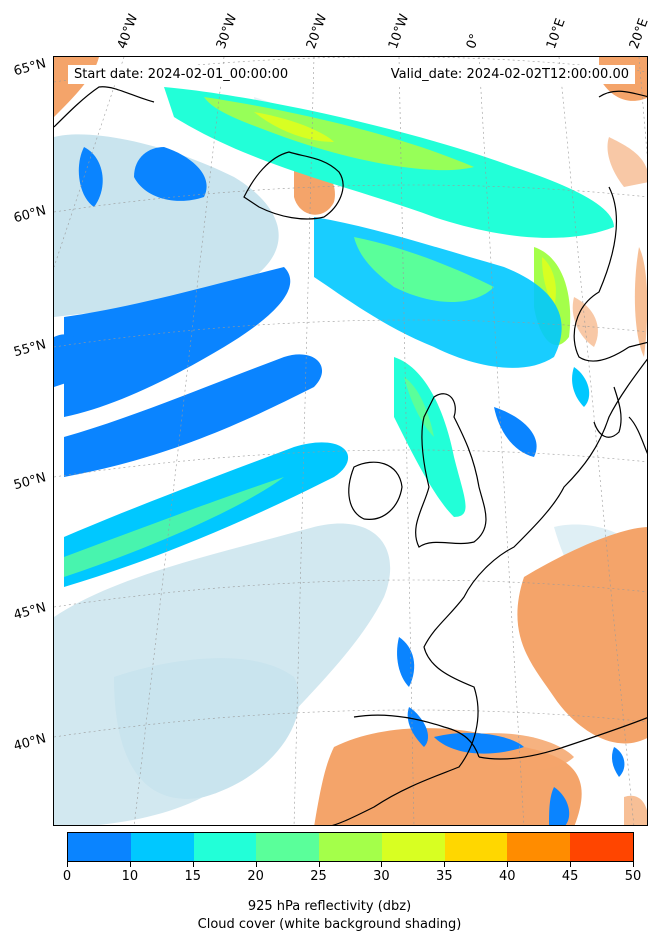  I want to click on denmark-coast, so click(620, 420).